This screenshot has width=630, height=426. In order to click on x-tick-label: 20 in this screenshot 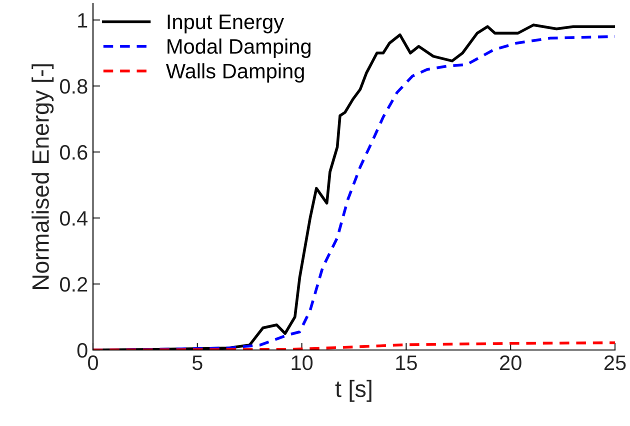, I will do `click(511, 362)`.